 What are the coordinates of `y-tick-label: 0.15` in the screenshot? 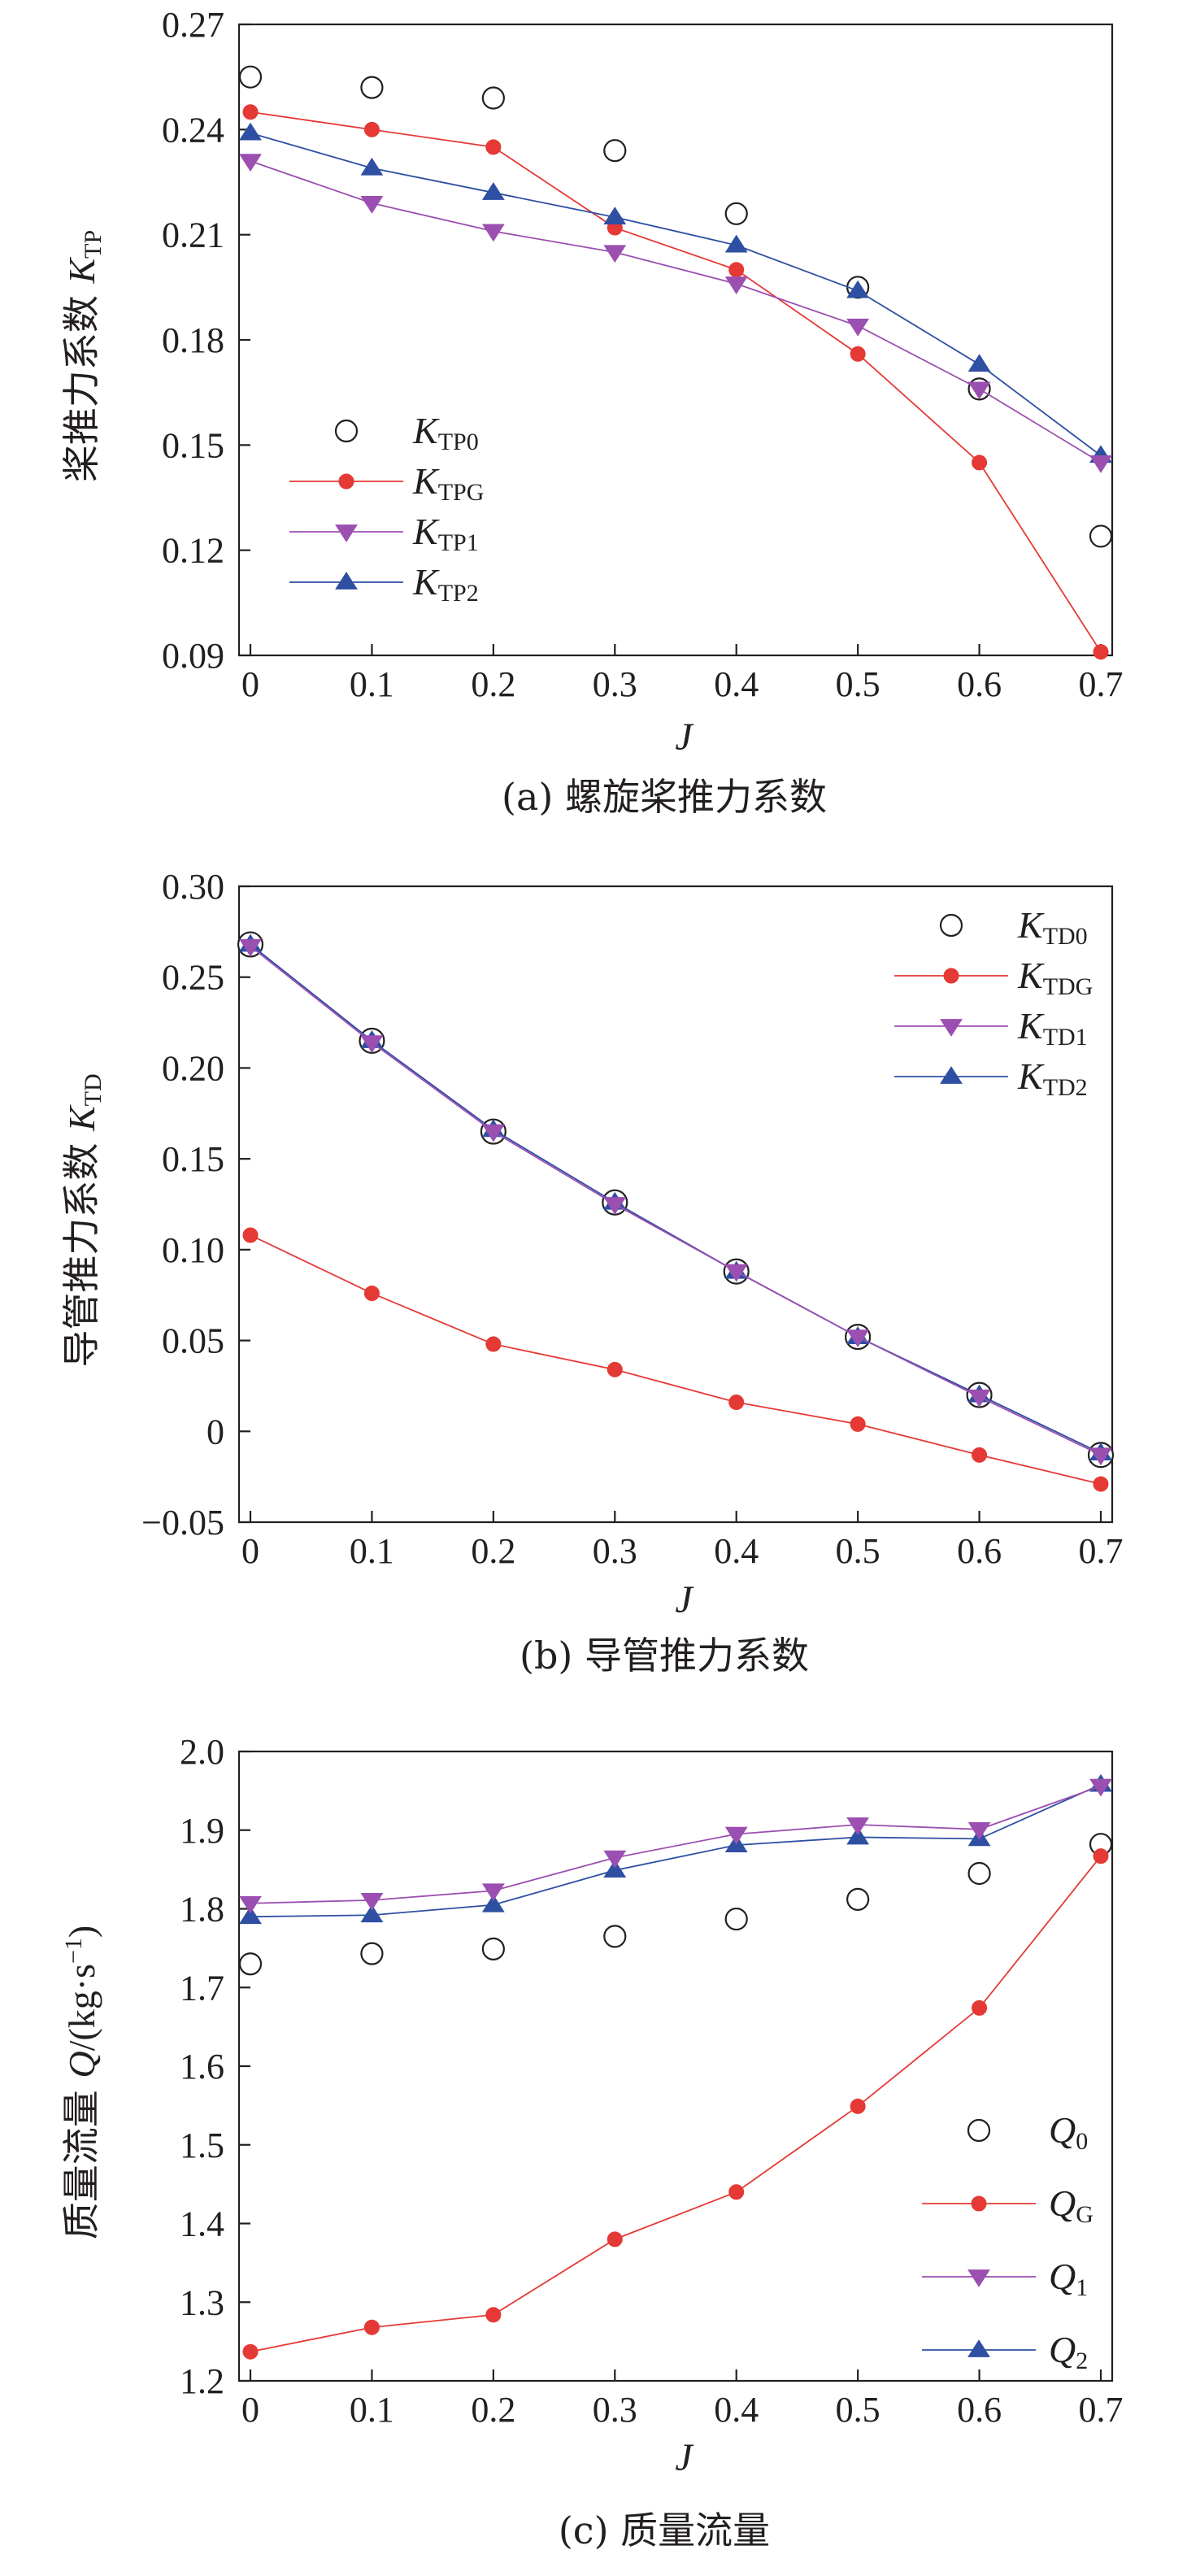 It's located at (193, 445).